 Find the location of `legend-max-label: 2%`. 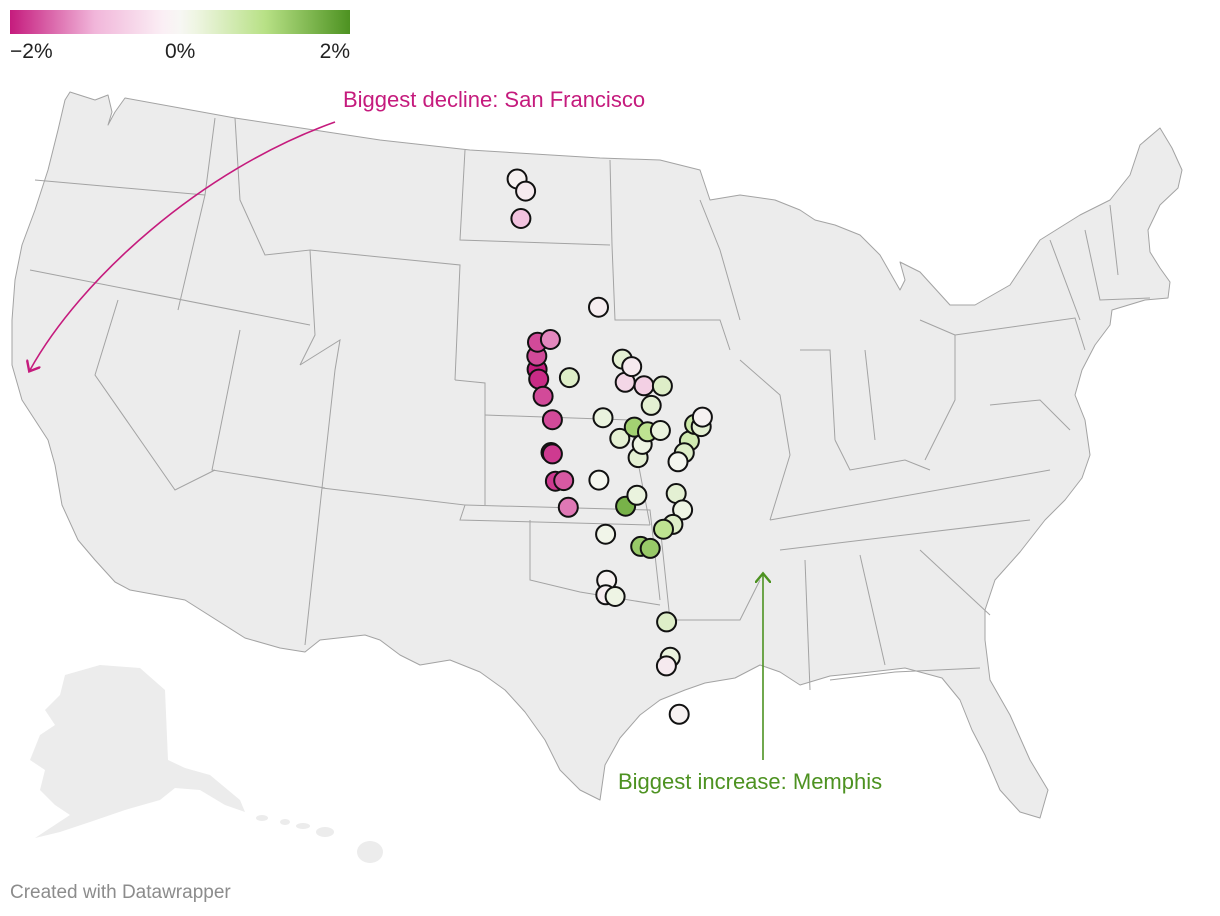

legend-max-label: 2% is located at coordinates (334, 51).